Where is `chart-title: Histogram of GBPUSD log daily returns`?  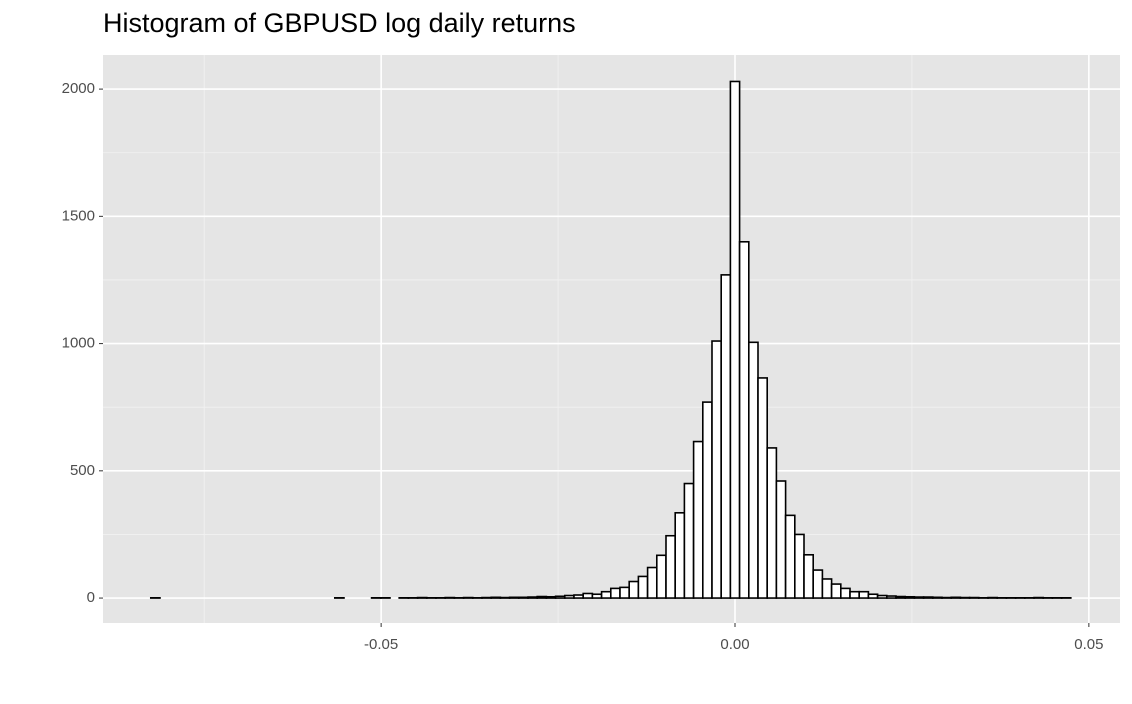 chart-title: Histogram of GBPUSD log daily returns is located at coordinates (339, 23).